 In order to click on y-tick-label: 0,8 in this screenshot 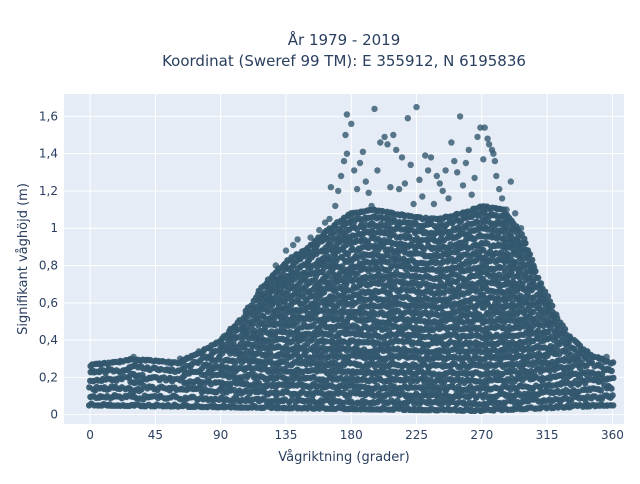, I will do `click(48, 266)`.